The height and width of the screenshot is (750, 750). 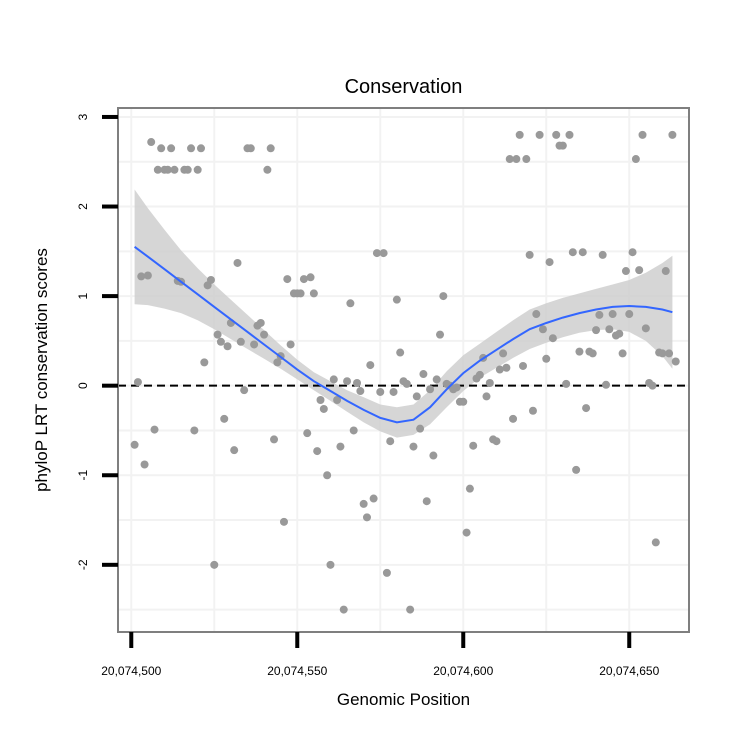 What do you see at coordinates (83, 116) in the screenshot?
I see `y-tick-label: 3` at bounding box center [83, 116].